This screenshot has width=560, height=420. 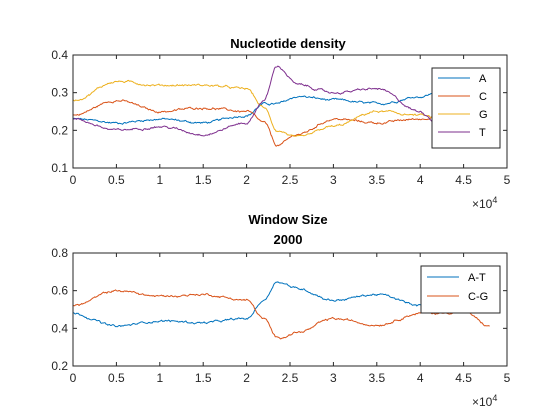 I want to click on legend-label: T, so click(x=482, y=133).